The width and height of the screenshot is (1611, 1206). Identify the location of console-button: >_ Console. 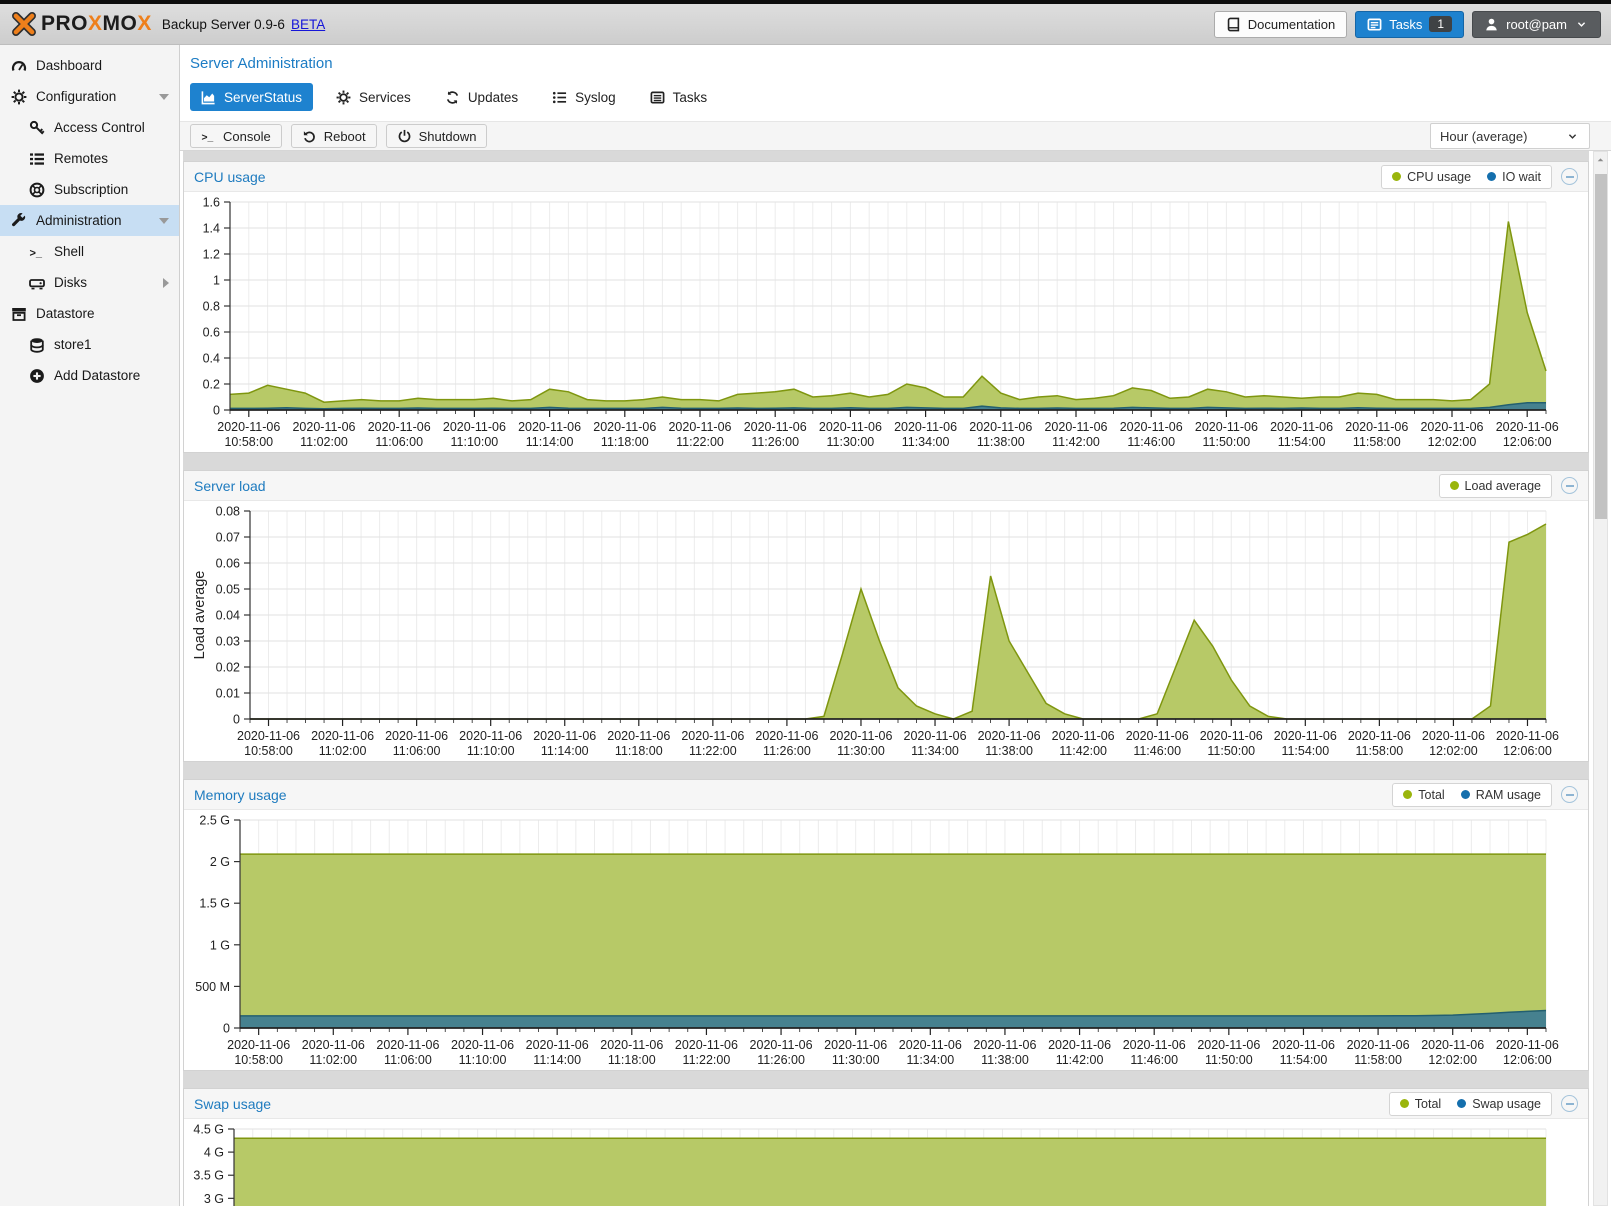
(236, 136).